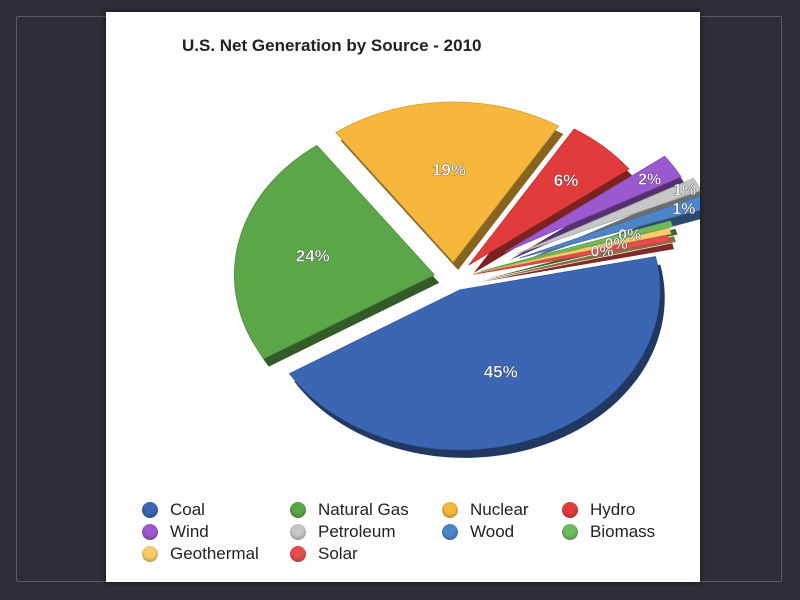  I want to click on legend-label: Petroleum, so click(357, 531).